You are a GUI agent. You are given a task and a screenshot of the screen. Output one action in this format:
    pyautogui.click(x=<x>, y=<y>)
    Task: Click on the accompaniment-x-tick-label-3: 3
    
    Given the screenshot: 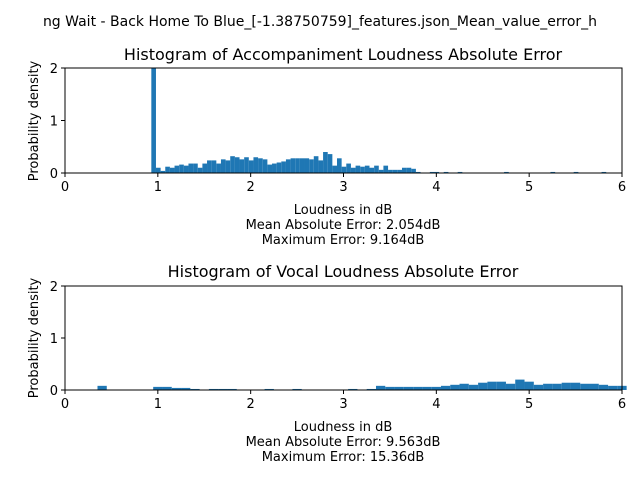 What is the action you would take?
    pyautogui.click(x=343, y=187)
    